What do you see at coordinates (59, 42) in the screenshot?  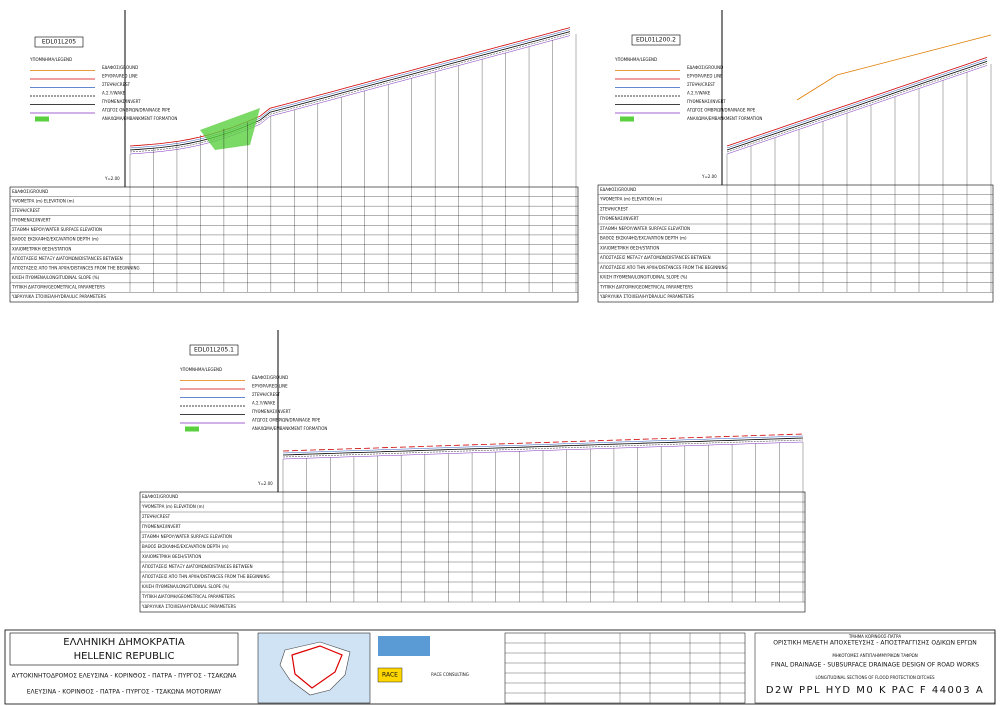 I see `panel-label: EDL01L205` at bounding box center [59, 42].